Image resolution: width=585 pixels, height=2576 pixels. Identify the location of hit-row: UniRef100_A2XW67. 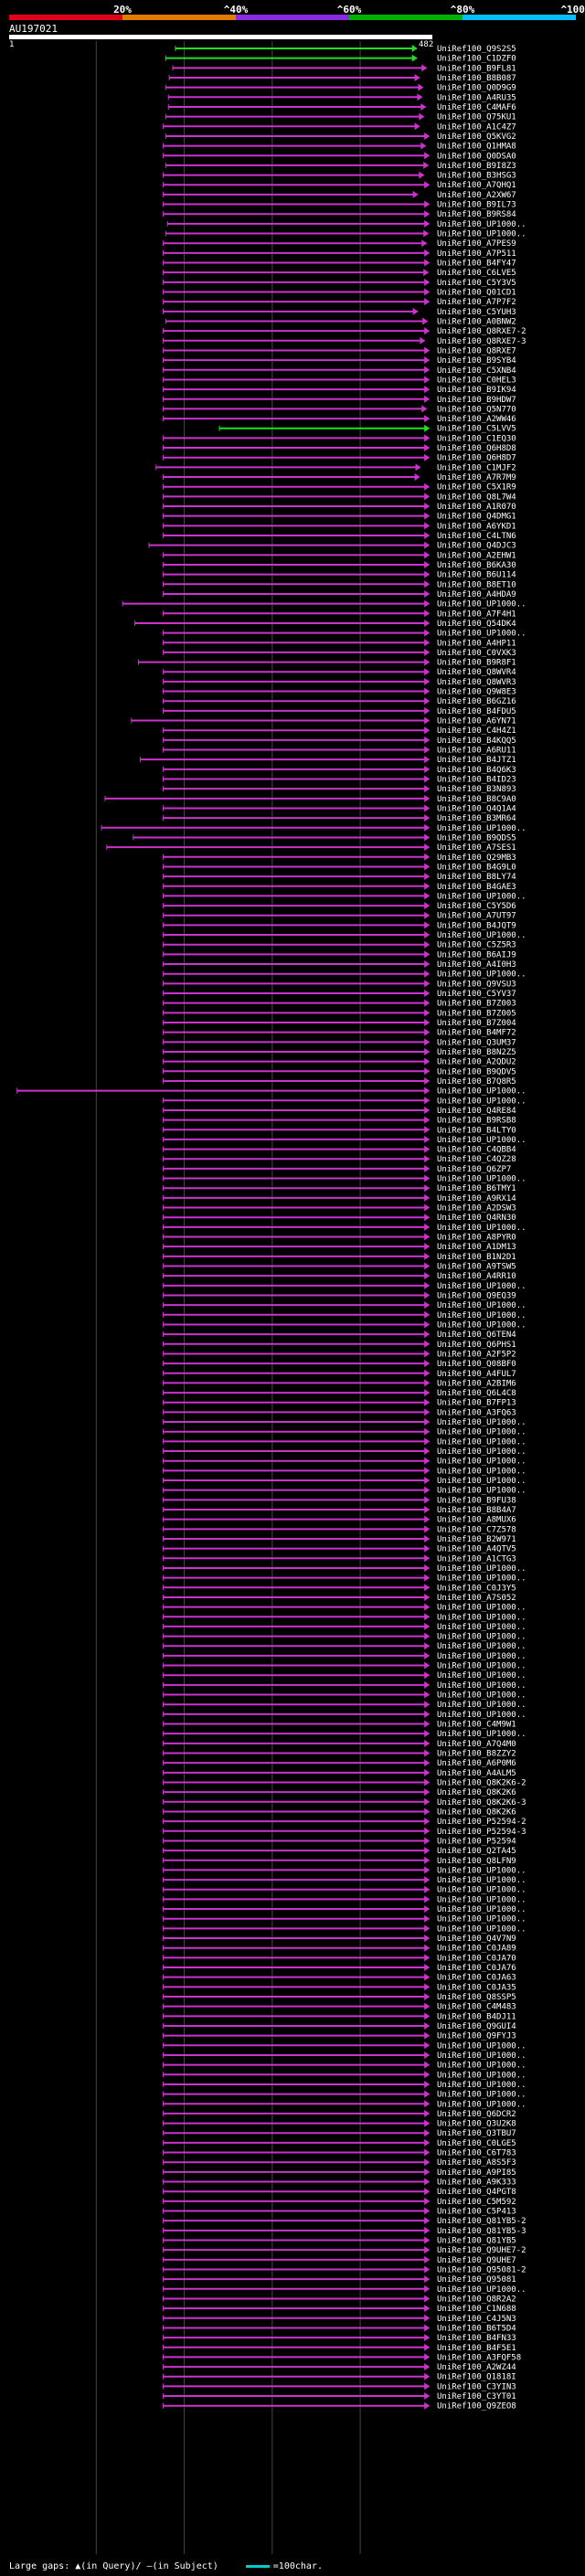
(339, 195).